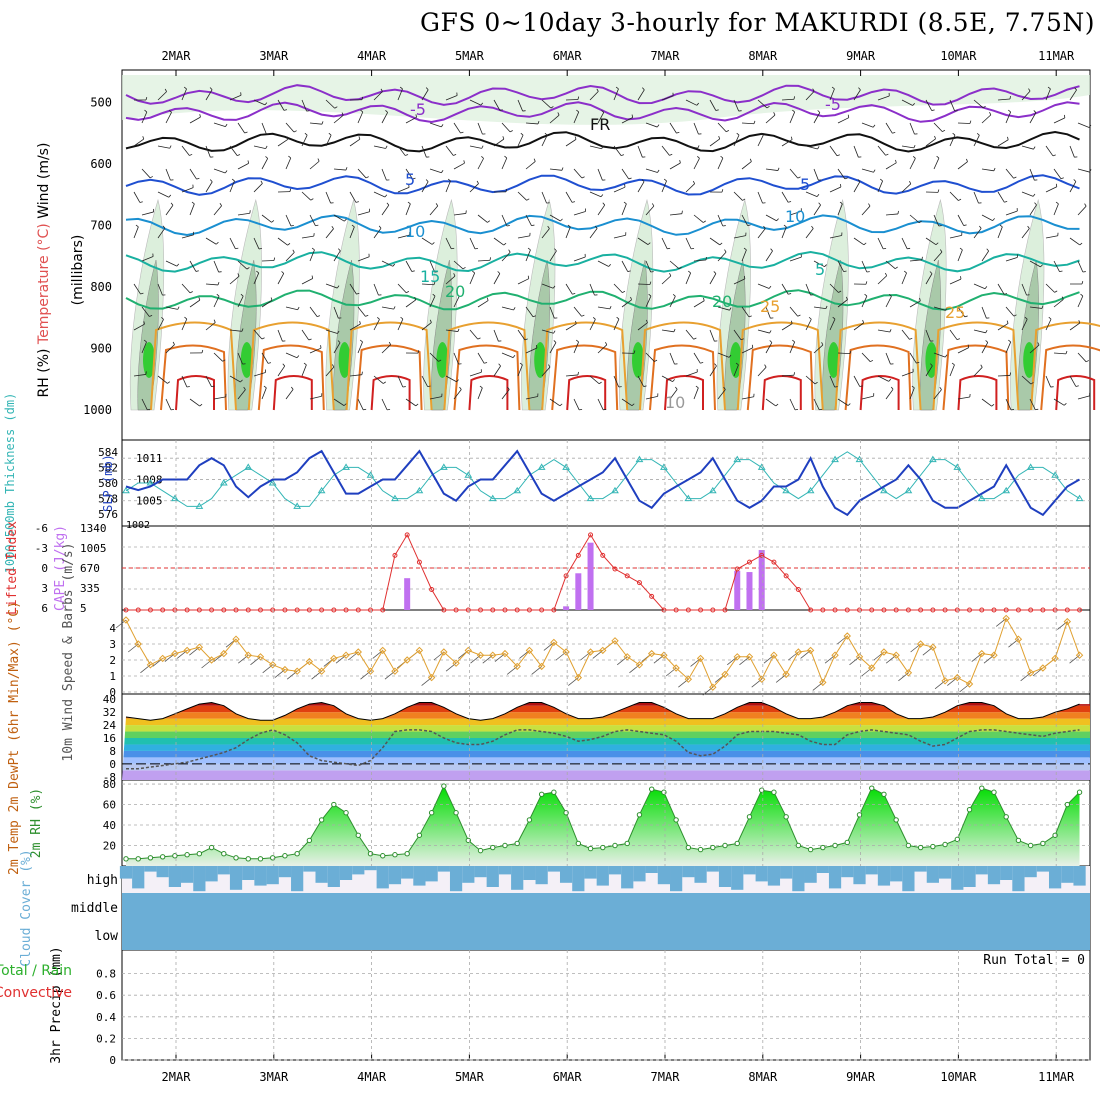  What do you see at coordinates (83, 608) in the screenshot?
I see `cape-tick: 5` at bounding box center [83, 608].